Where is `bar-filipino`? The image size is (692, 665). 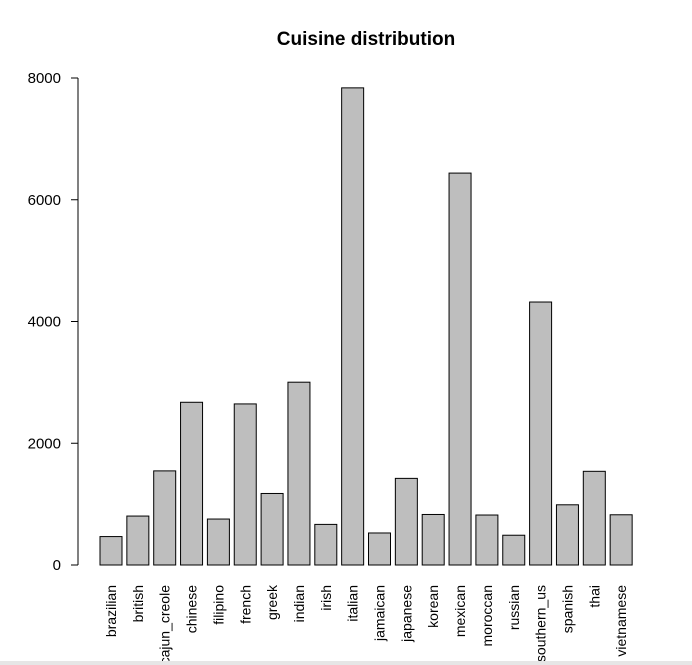
bar-filipino is located at coordinates (218, 542).